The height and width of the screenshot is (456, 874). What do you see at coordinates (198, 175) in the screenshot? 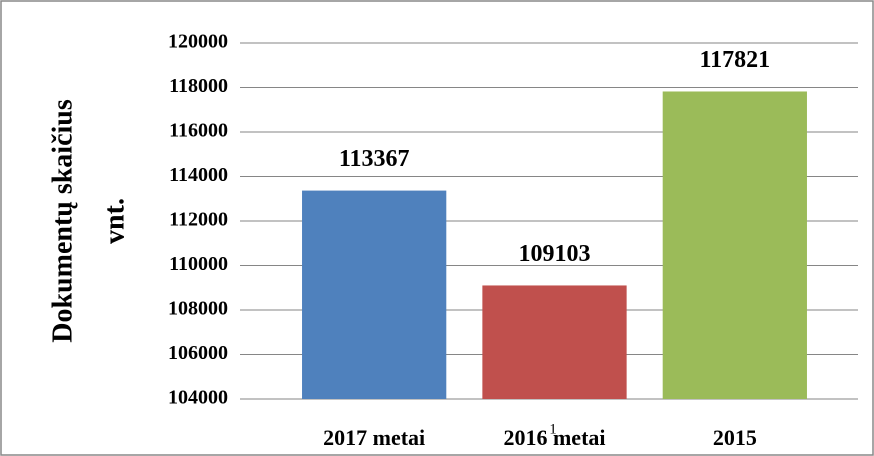
I see `y-tick-label: 114000` at bounding box center [198, 175].